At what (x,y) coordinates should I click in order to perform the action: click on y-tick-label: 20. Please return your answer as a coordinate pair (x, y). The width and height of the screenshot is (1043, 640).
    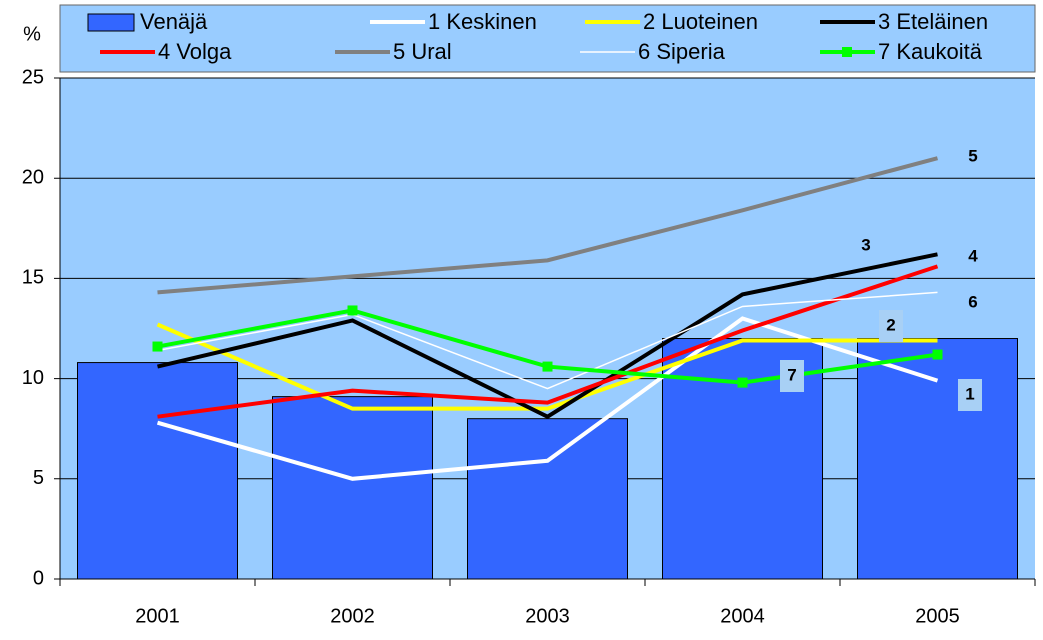
    Looking at the image, I should click on (33, 177).